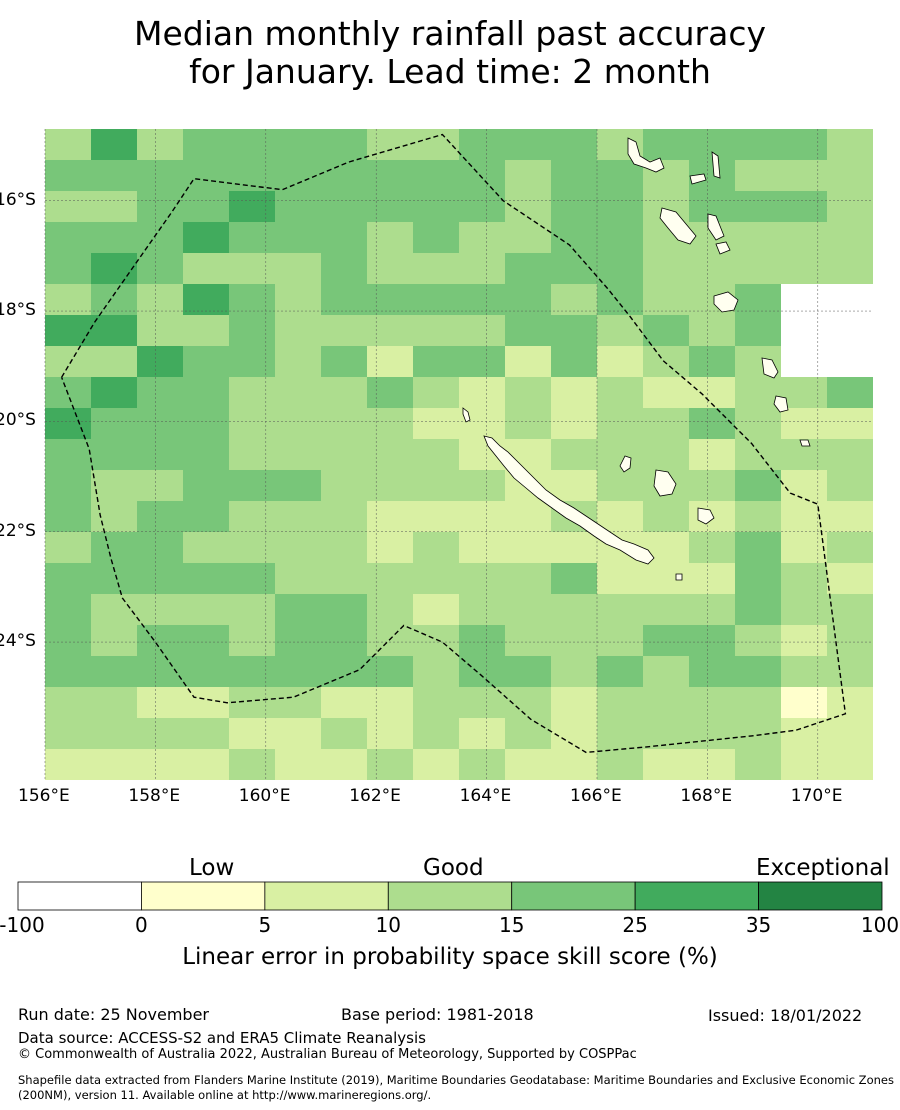 This screenshot has width=900, height=1110. Describe the element at coordinates (706, 796) in the screenshot. I see `longitude-tick-label: 168°E` at that location.